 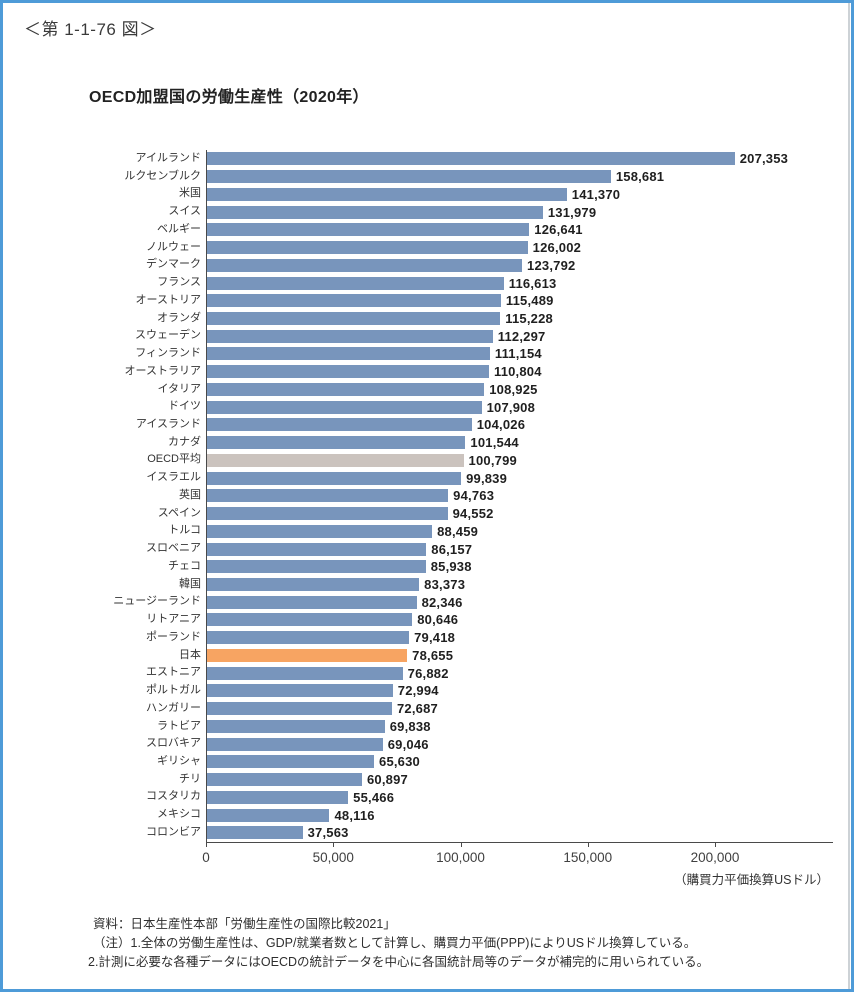 What do you see at coordinates (410, 726) in the screenshot?
I see `bar-value-label: 69,838` at bounding box center [410, 726].